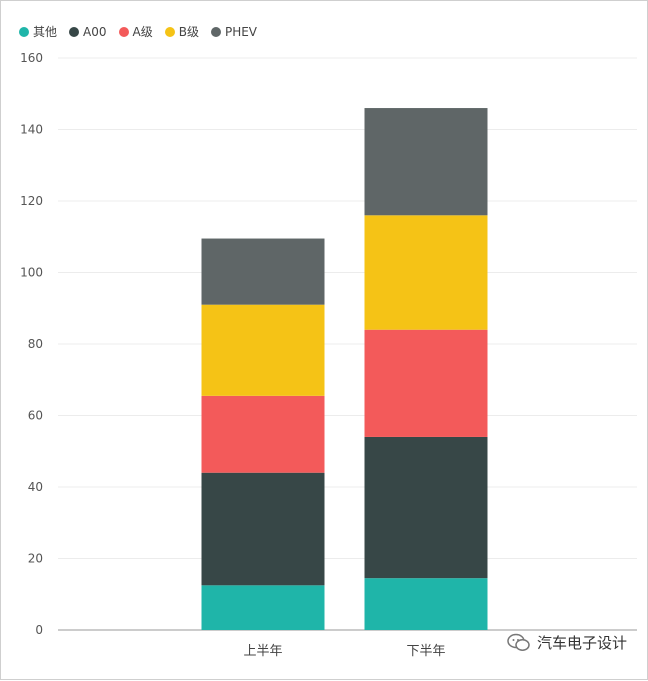  What do you see at coordinates (39, 630) in the screenshot?
I see `y-tick-label: 0` at bounding box center [39, 630].